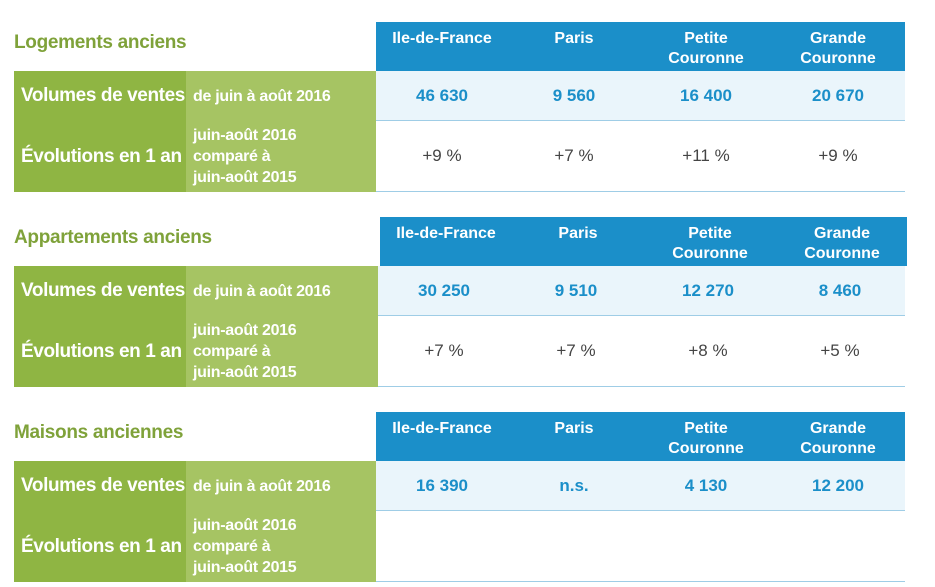  I want to click on evolution-values, so click(640, 546).